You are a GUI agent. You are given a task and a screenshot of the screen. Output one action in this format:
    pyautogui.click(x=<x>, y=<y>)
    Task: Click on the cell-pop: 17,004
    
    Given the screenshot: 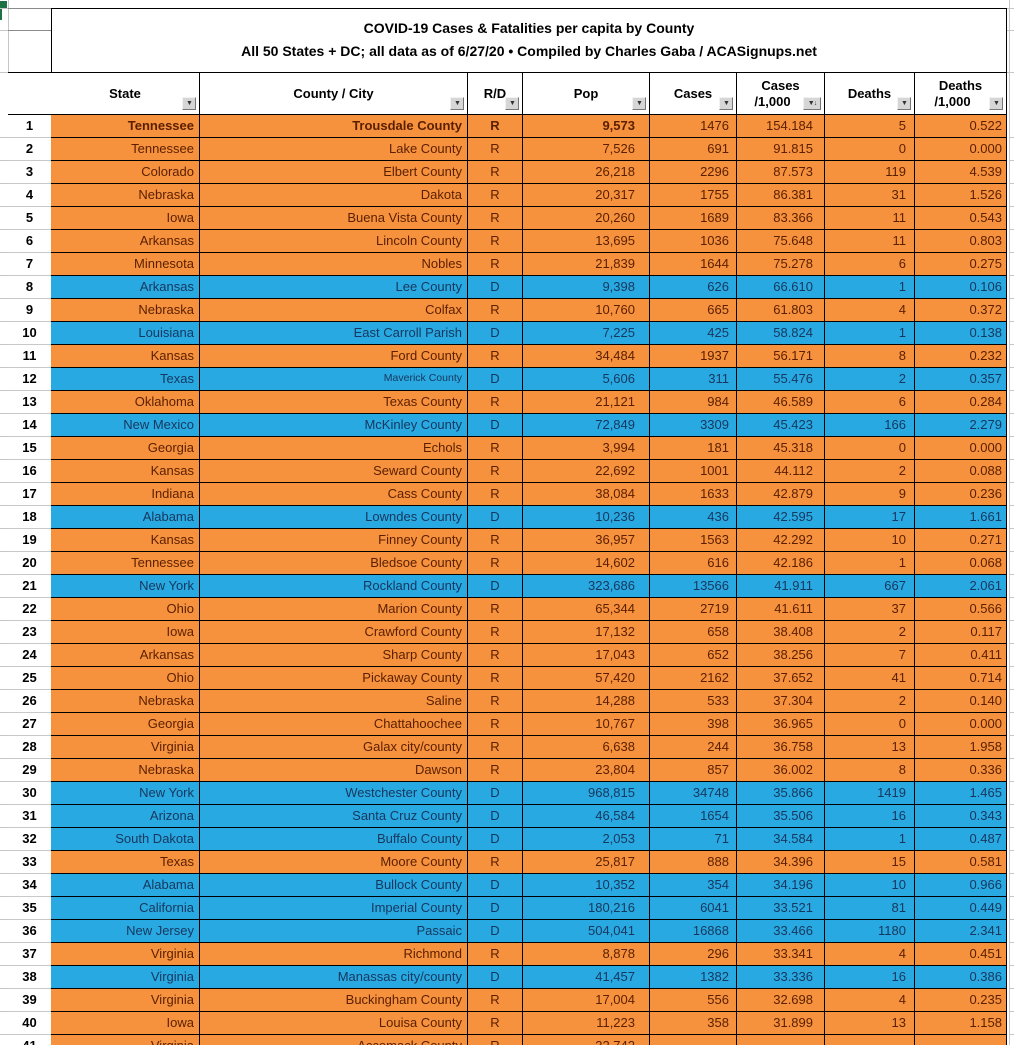 What is the action you would take?
    pyautogui.click(x=586, y=1000)
    